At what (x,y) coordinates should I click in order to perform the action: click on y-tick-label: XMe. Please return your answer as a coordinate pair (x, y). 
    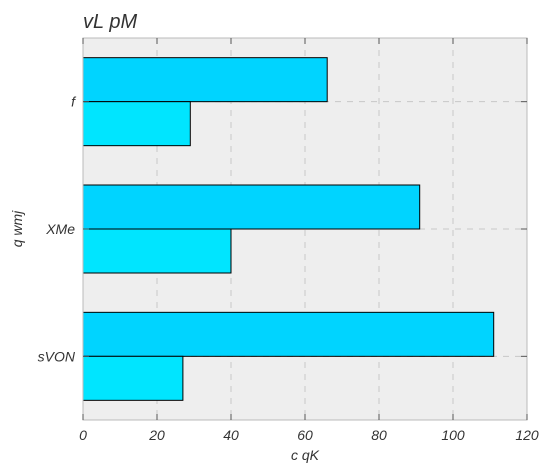
    Looking at the image, I should click on (60, 229).